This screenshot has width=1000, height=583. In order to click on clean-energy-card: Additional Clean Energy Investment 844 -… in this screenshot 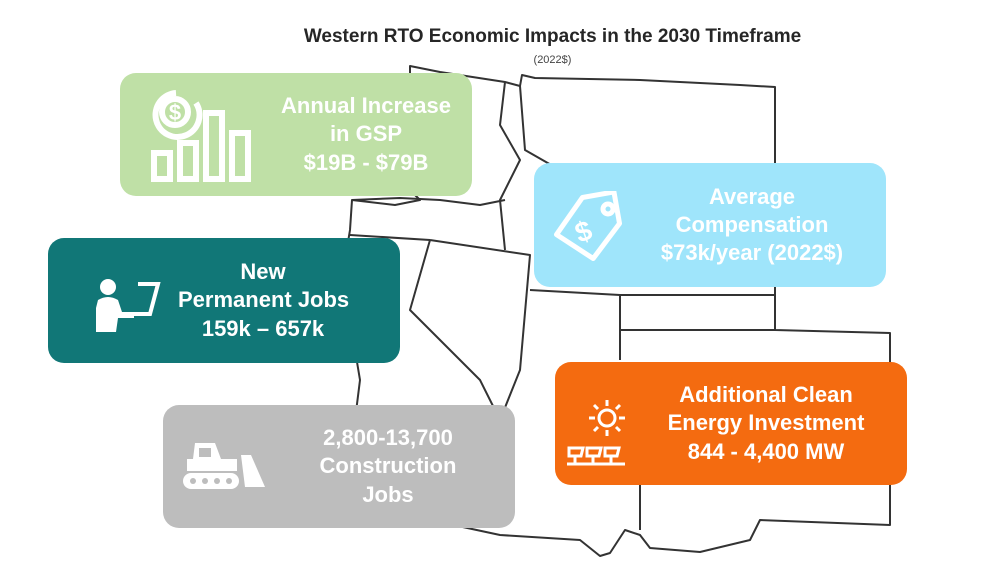, I will do `click(731, 423)`.